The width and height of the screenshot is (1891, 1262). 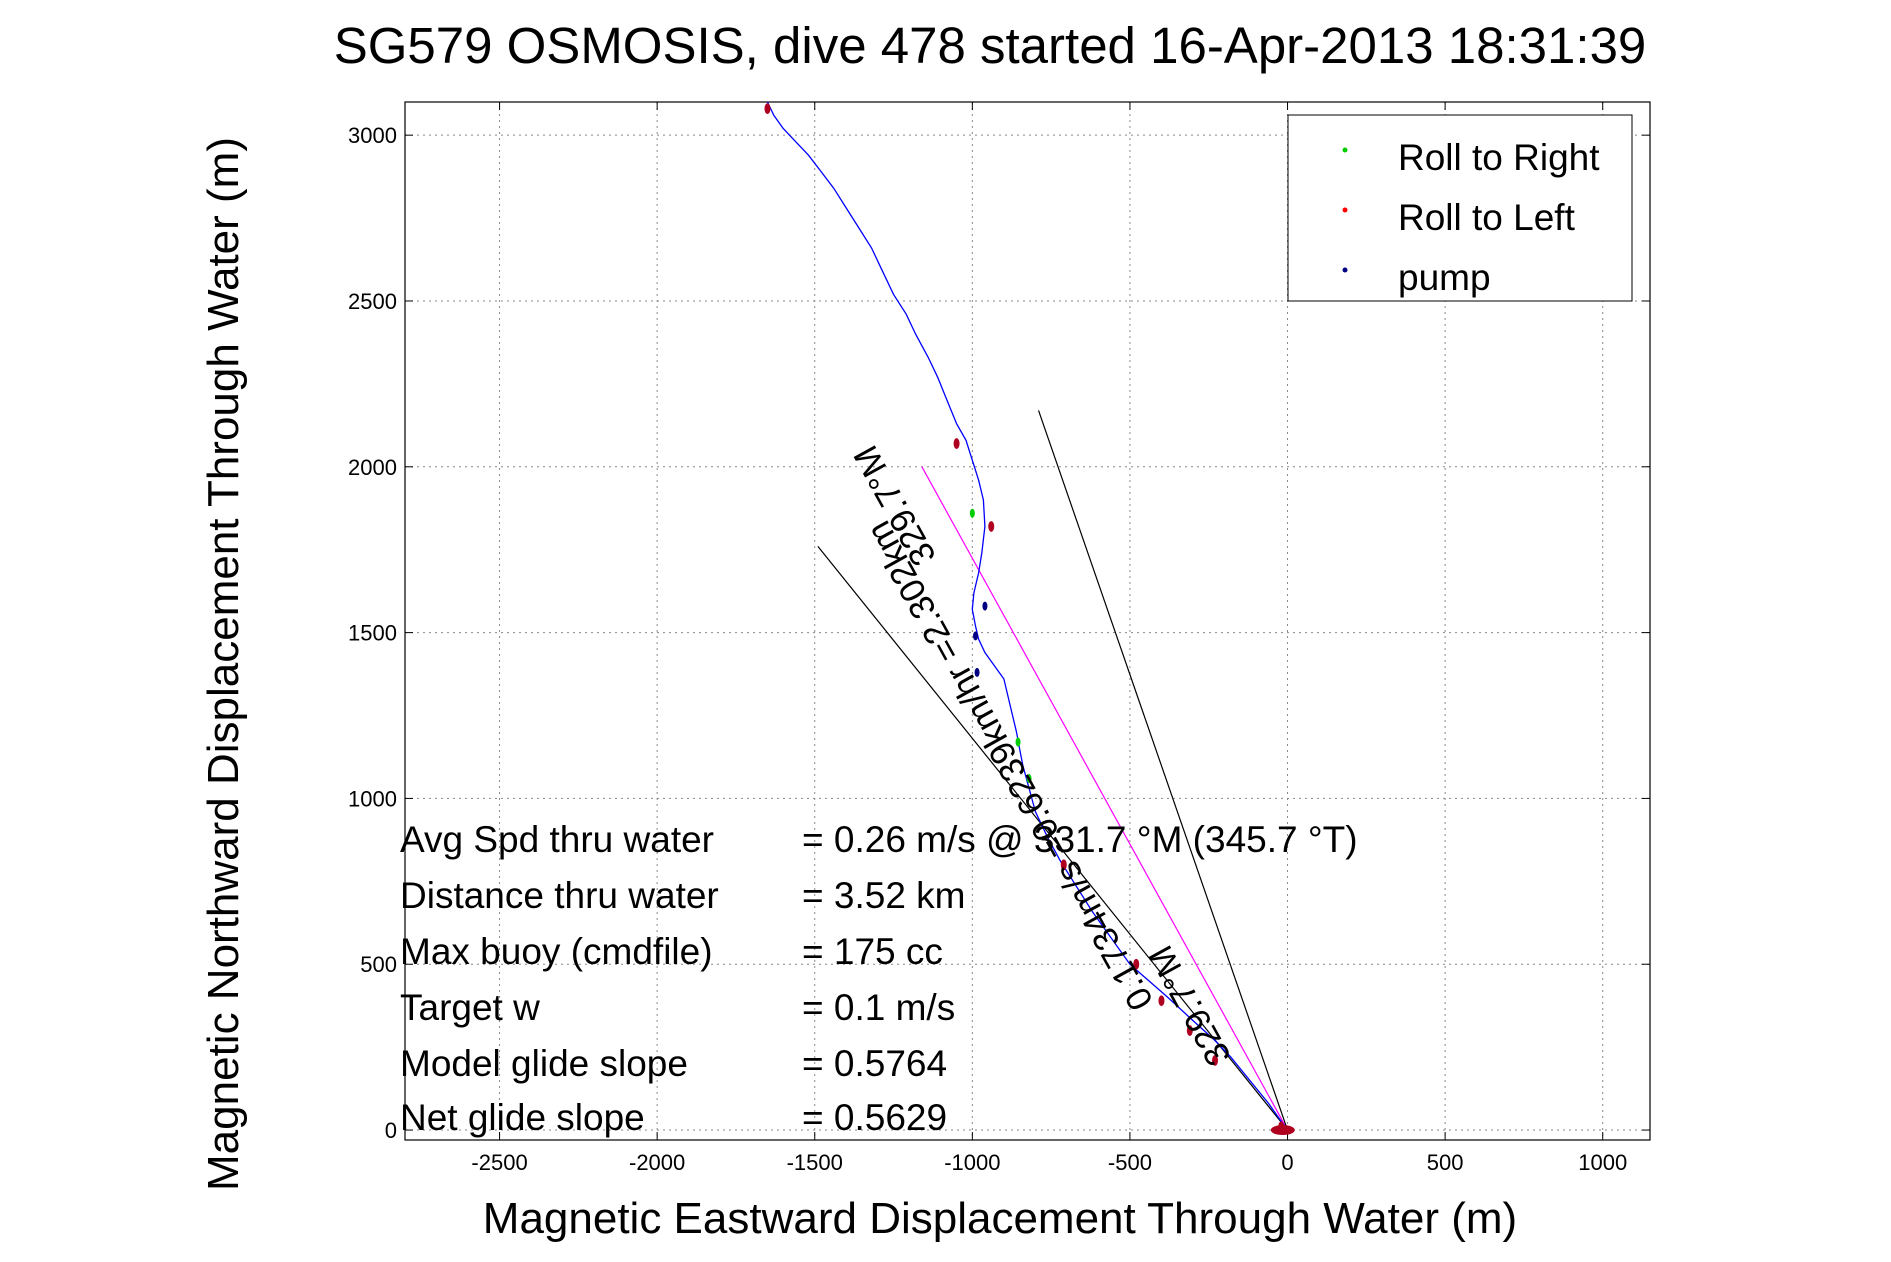 What do you see at coordinates (391, 1130) in the screenshot?
I see `y-tick-label: 0` at bounding box center [391, 1130].